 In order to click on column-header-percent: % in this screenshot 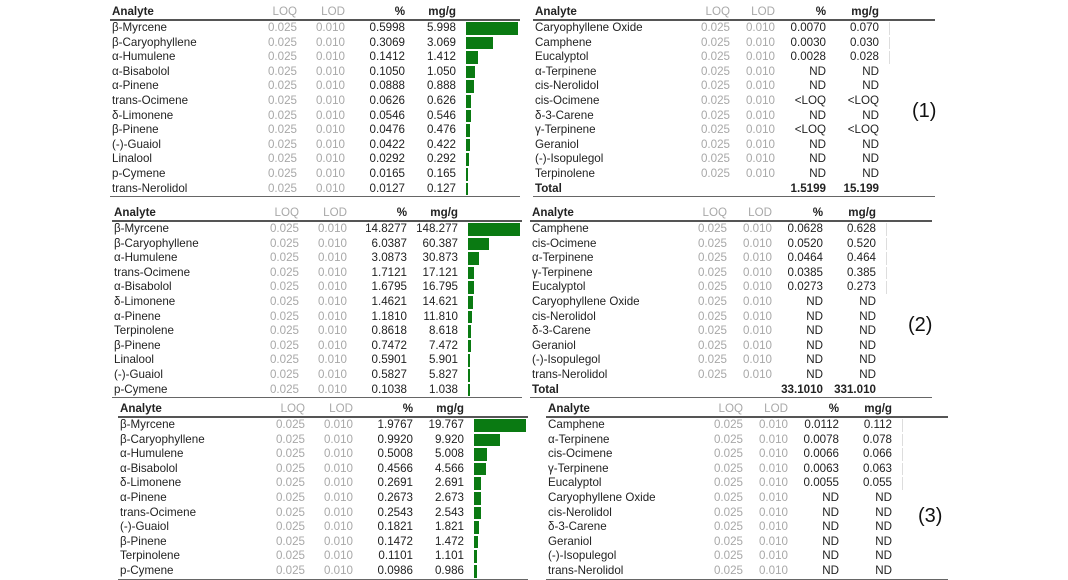, I will do `click(401, 212)`.